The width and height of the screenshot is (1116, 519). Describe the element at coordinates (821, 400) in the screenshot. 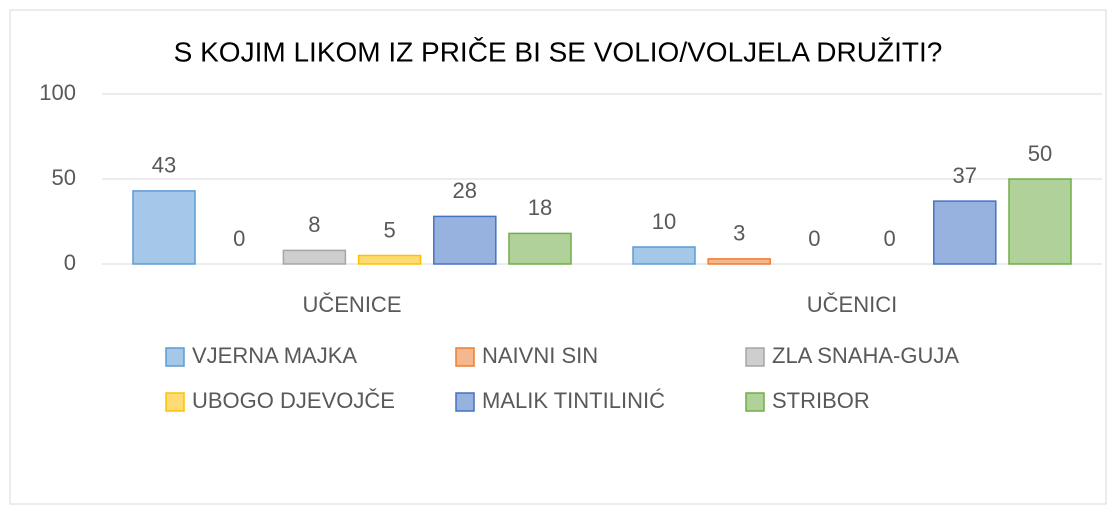

I see `legend-label: STRIBOR` at that location.